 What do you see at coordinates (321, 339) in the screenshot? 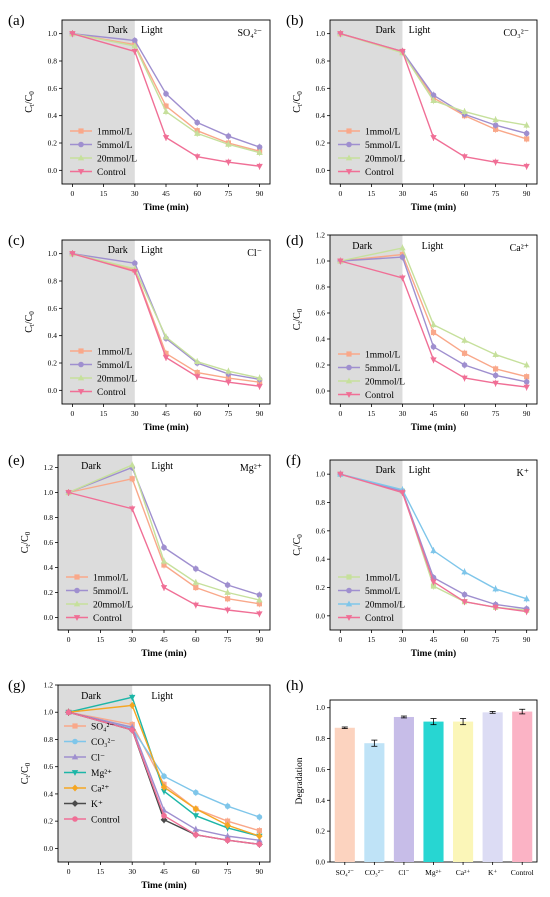
I see `y-tick-label: 0.4` at bounding box center [321, 339].